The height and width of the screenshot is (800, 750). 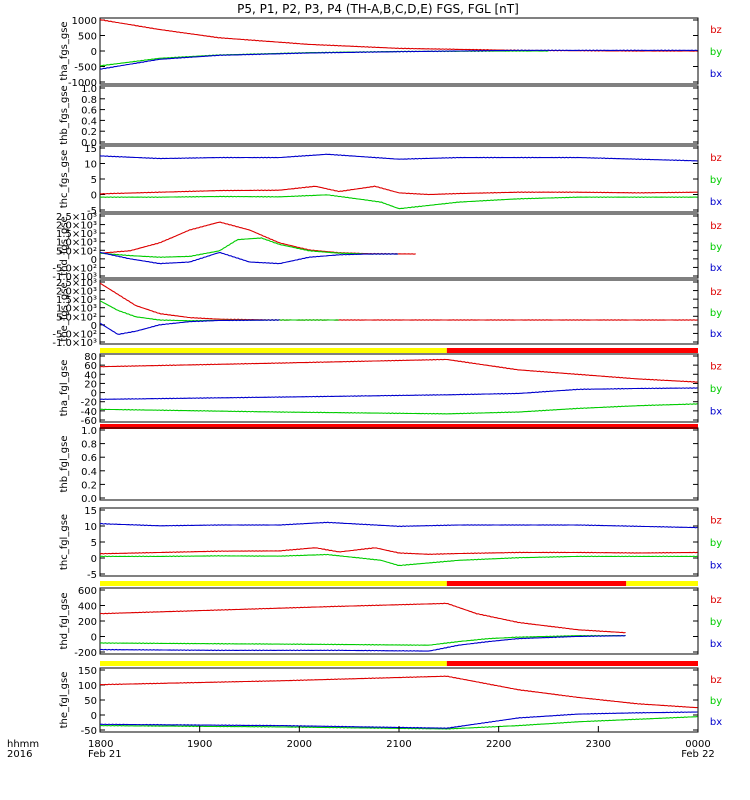 What do you see at coordinates (390, 543) in the screenshot?
I see `panel-8: 15 10 5 0 -5 thc_fgl_gse bz by bx` at bounding box center [390, 543].